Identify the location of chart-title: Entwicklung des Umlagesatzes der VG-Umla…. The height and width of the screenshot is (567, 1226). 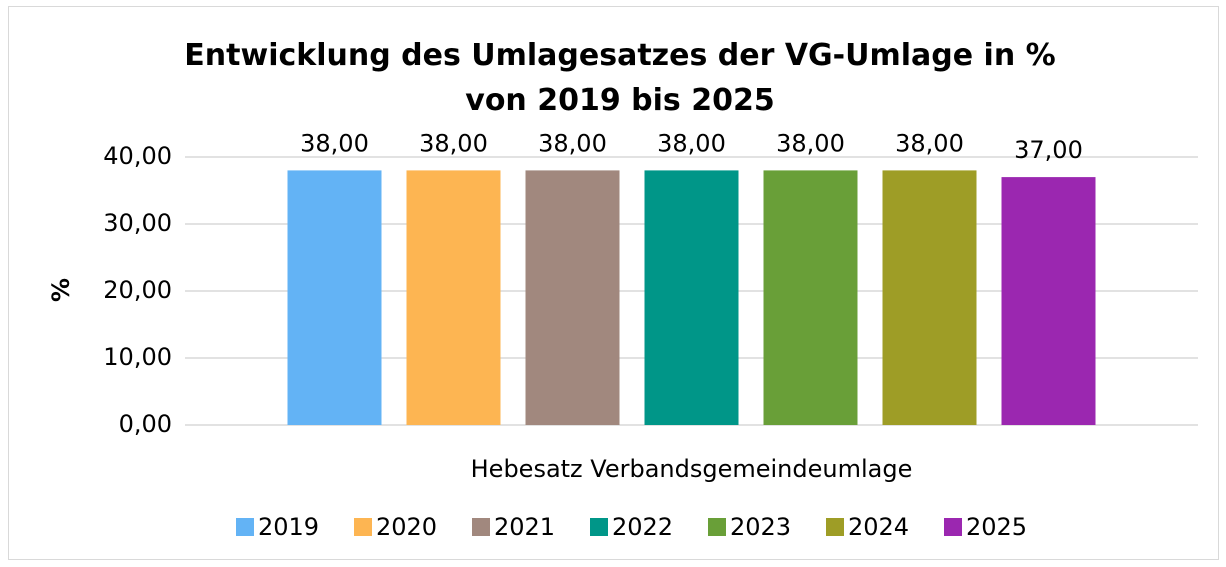
(620, 78).